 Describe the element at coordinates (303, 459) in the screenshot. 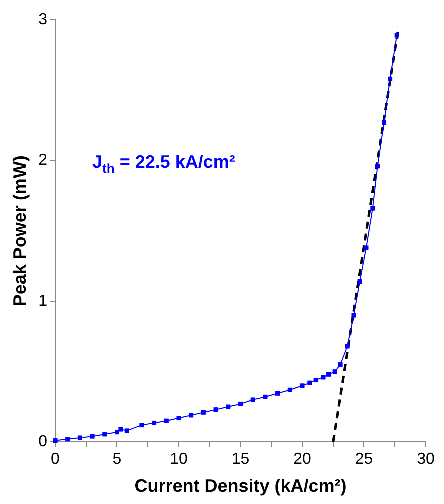

I see `x-tick-label: 20` at that location.